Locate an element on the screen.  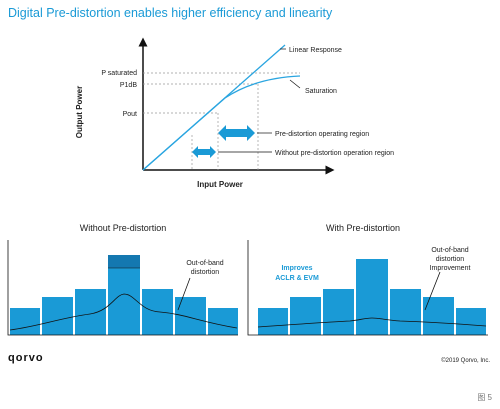
panel-title: Without Pre-distortion is located at coordinates (123, 228).